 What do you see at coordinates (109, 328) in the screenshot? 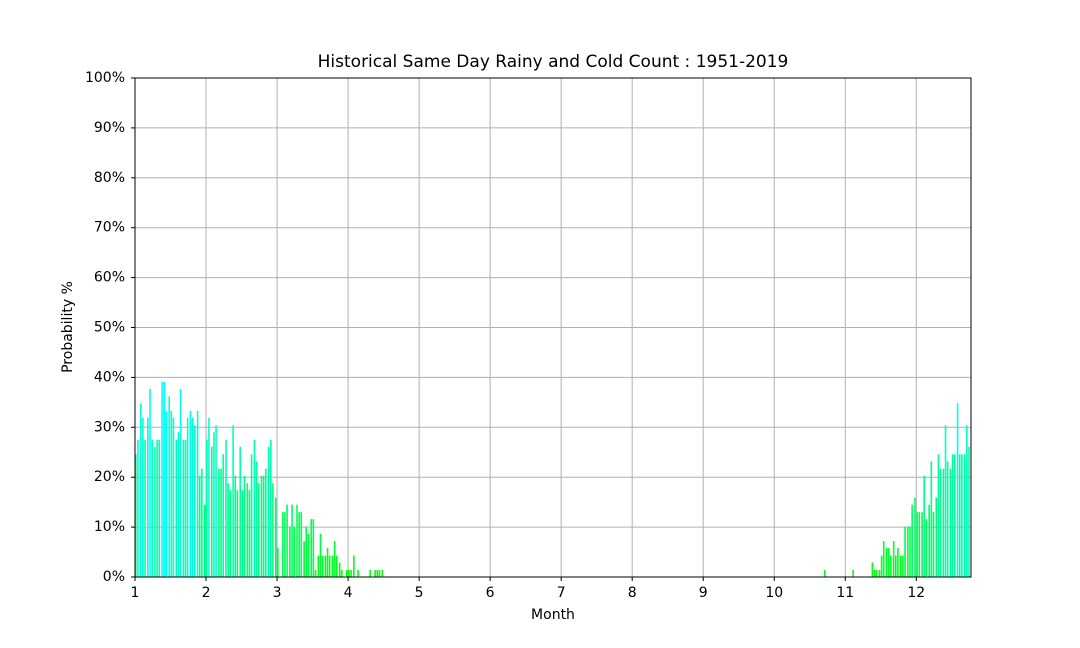
I see `y-tick-label: 50%` at bounding box center [109, 328].